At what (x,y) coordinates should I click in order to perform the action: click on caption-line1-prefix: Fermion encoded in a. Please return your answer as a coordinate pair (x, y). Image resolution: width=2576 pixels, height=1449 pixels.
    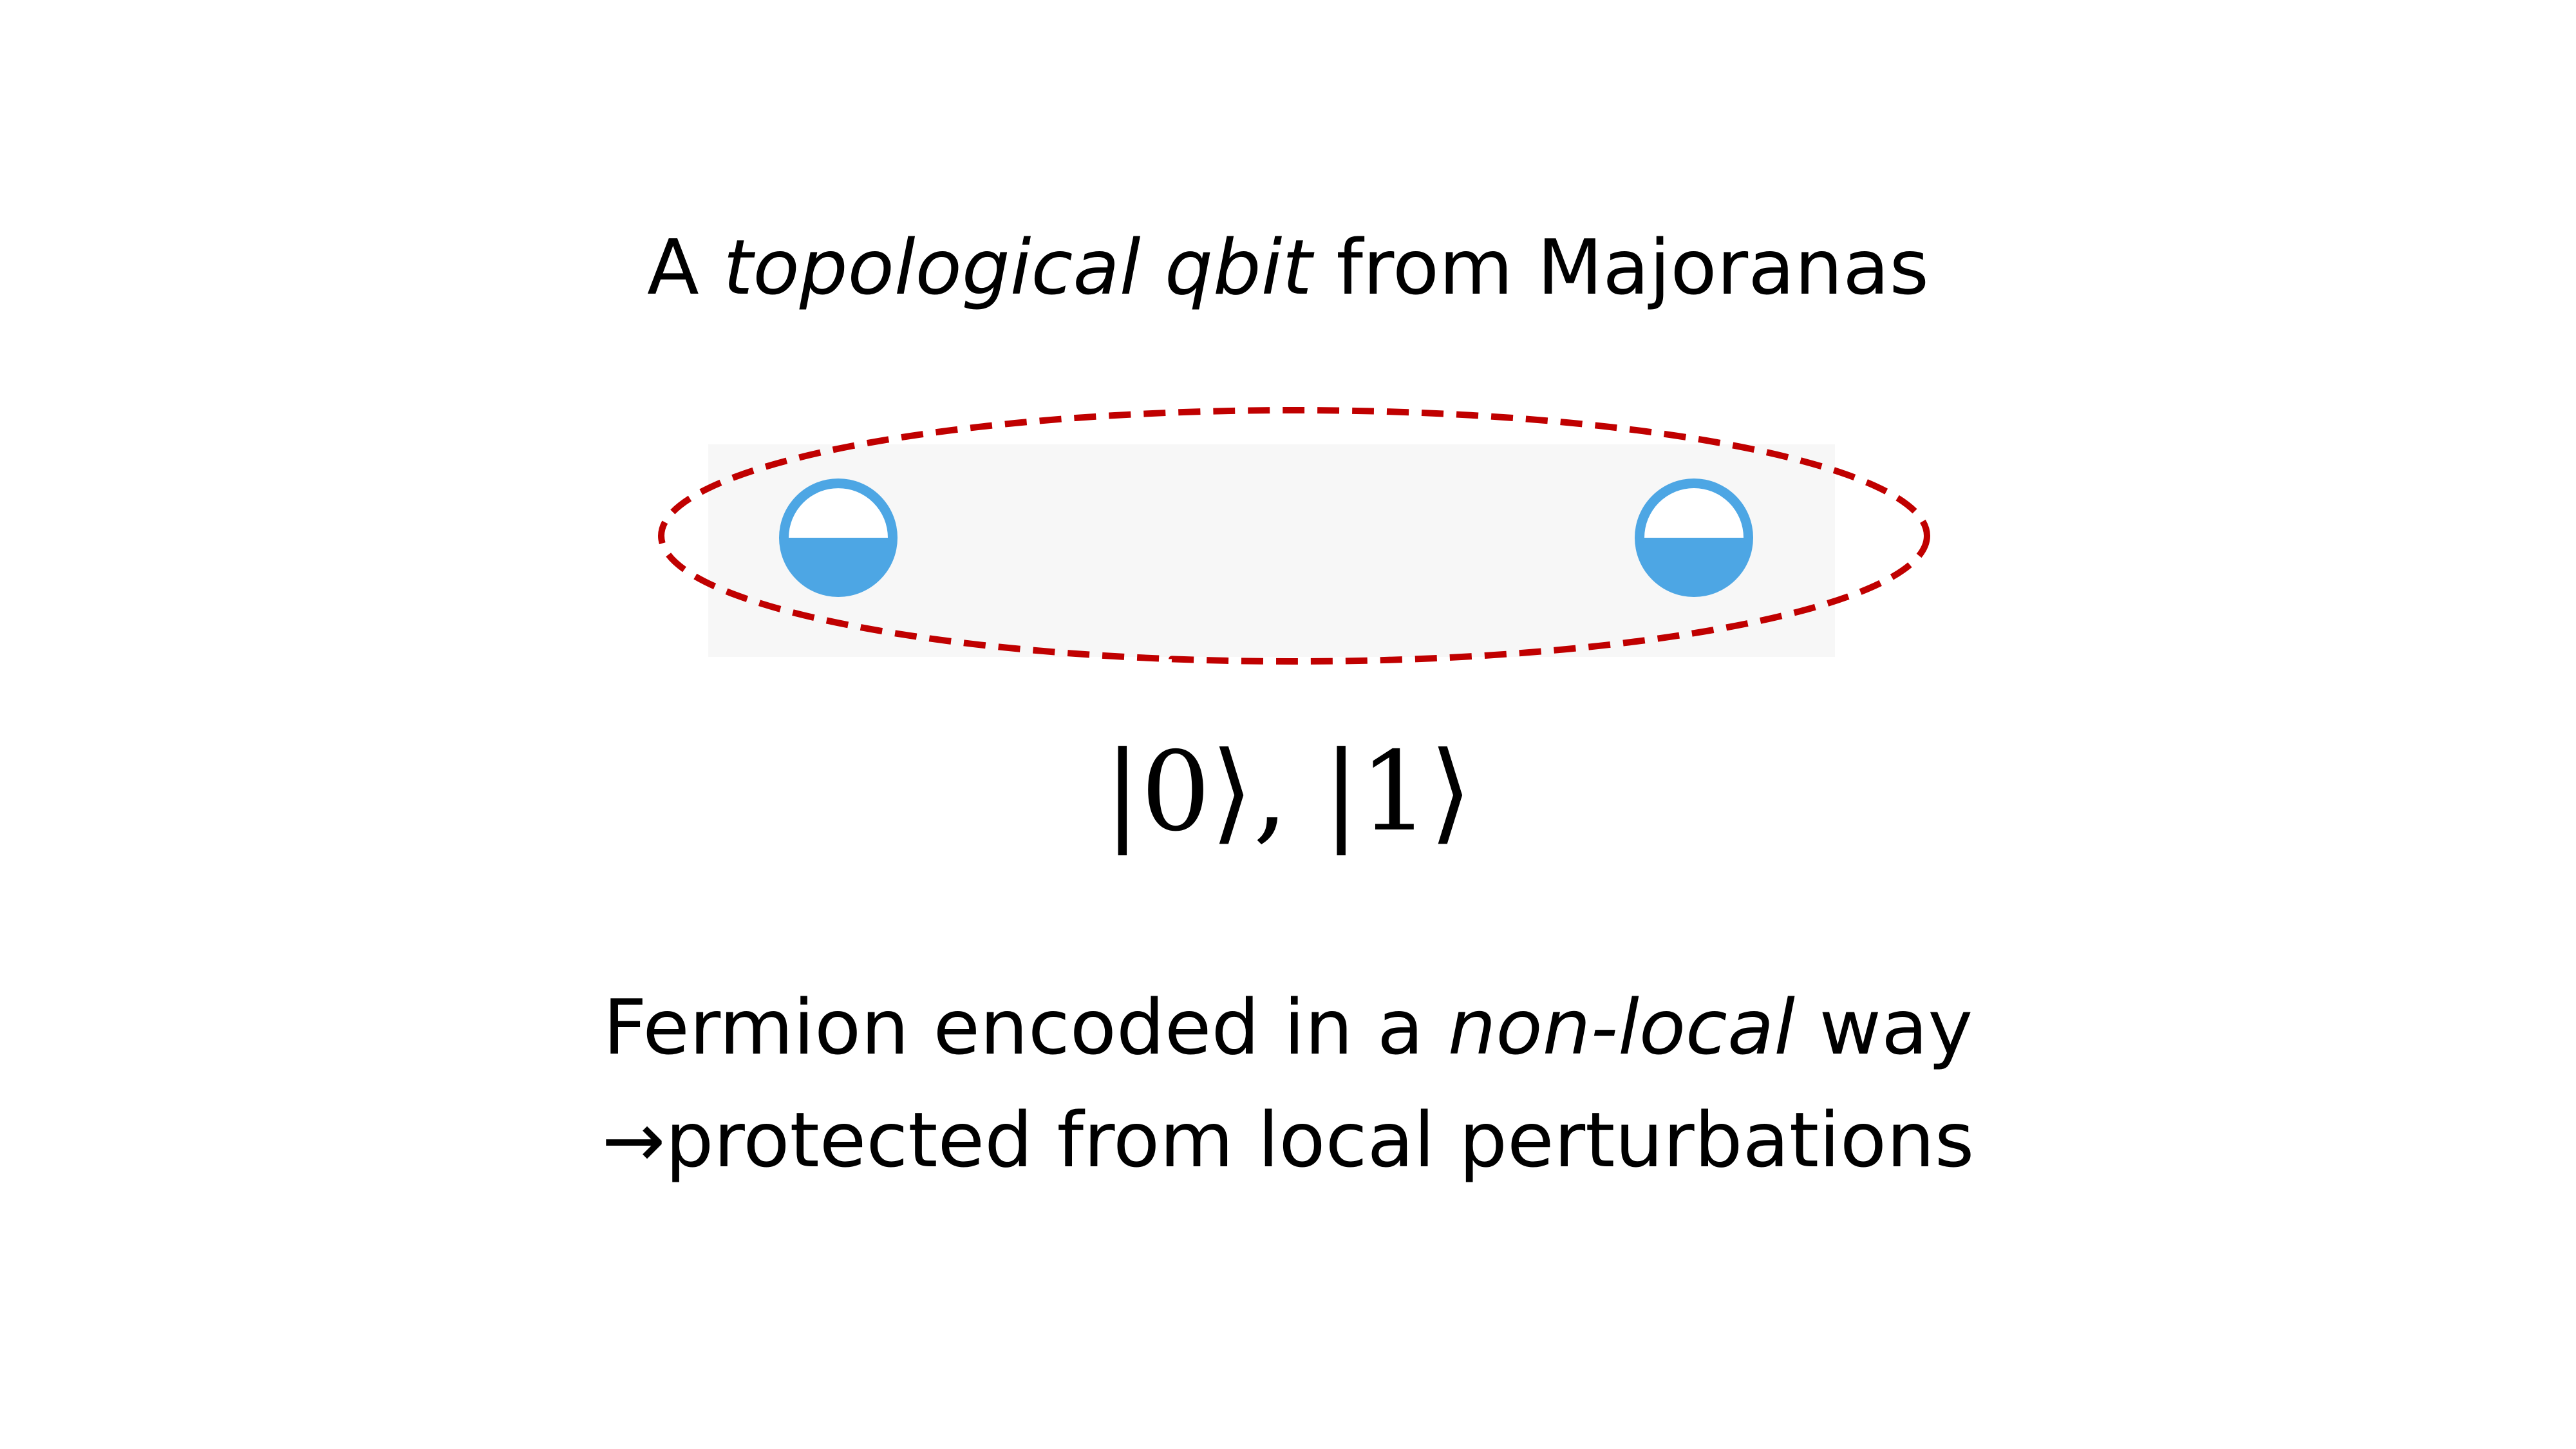
    Looking at the image, I should click on (1013, 1027).